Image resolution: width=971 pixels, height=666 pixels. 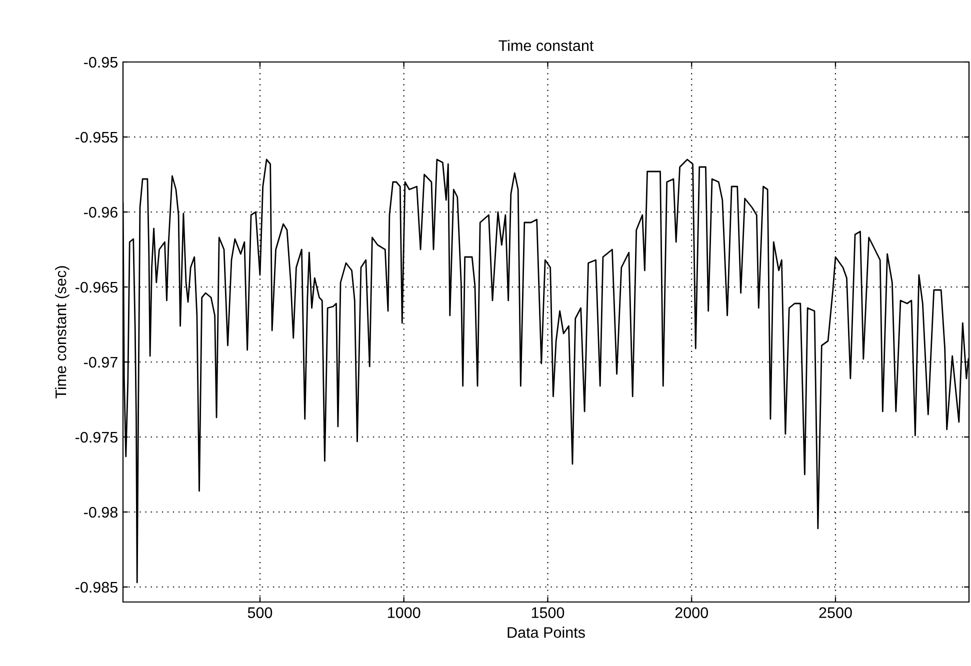 What do you see at coordinates (97, 287) in the screenshot?
I see `y-tick-label: -0.965` at bounding box center [97, 287].